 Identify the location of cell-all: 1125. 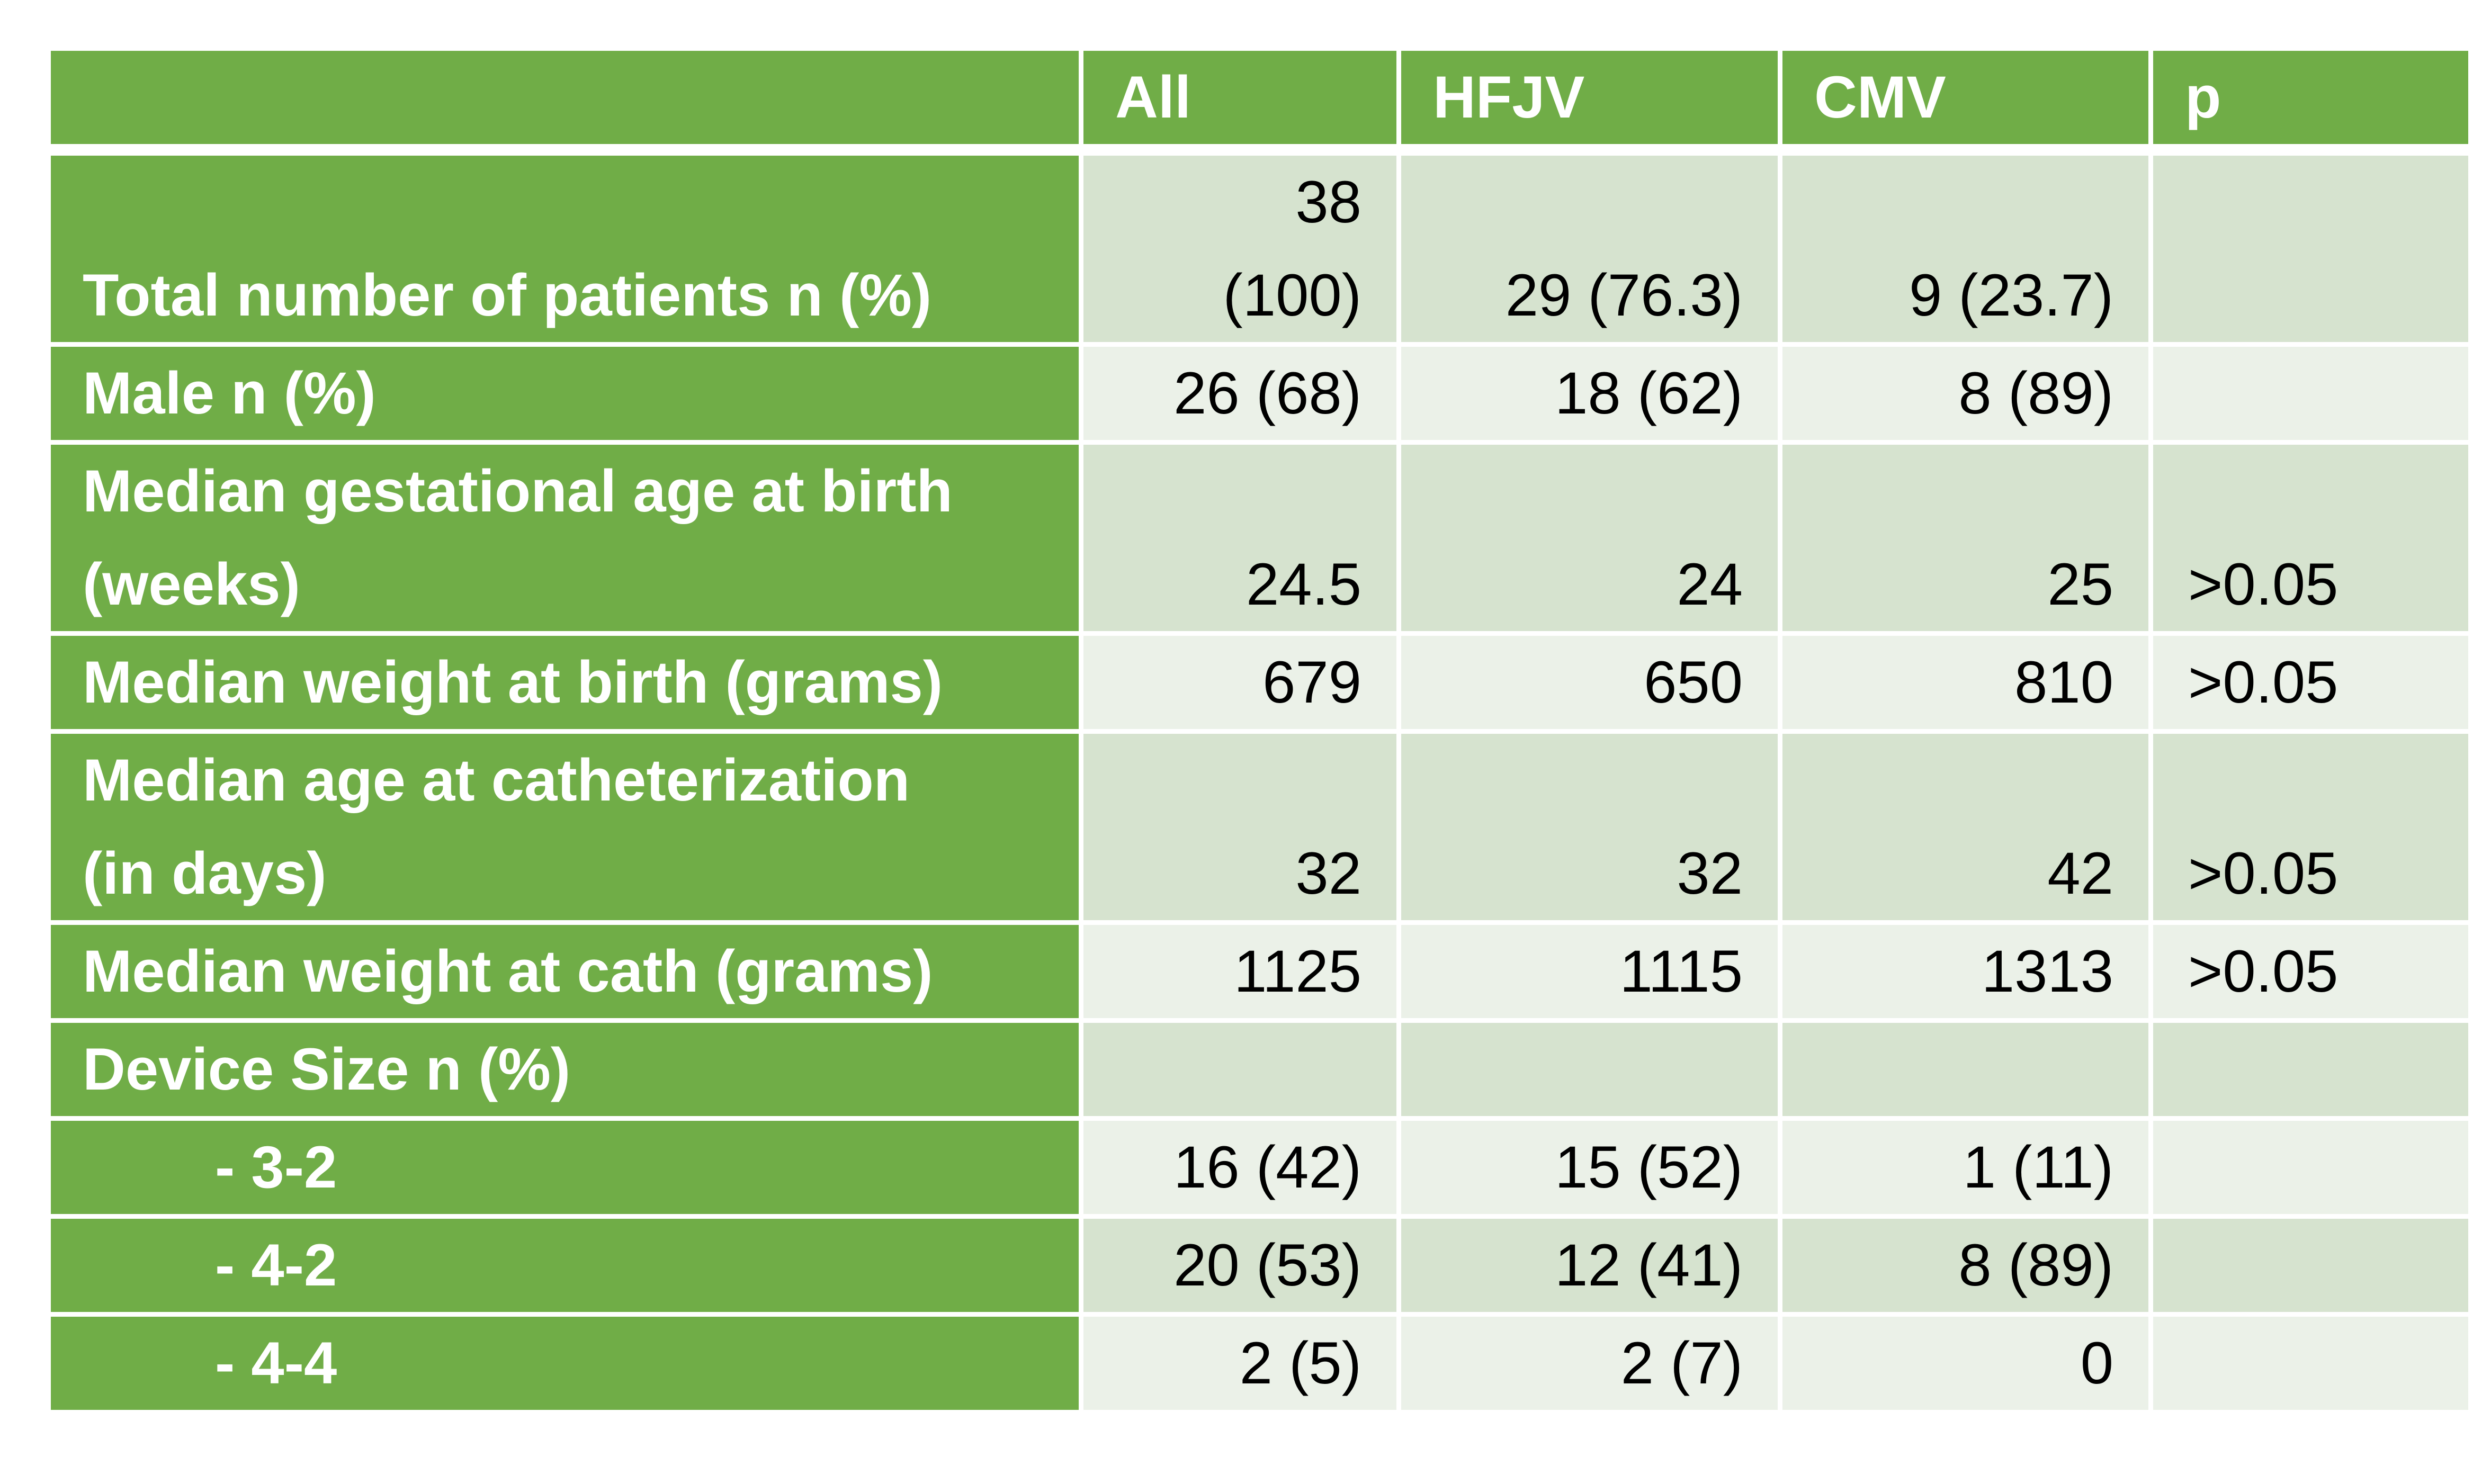
(1242, 974).